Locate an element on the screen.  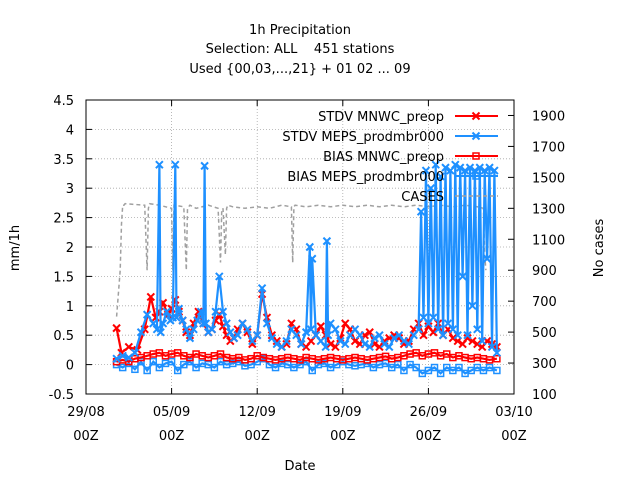
y2-tick-label: 500 is located at coordinates (544, 333).